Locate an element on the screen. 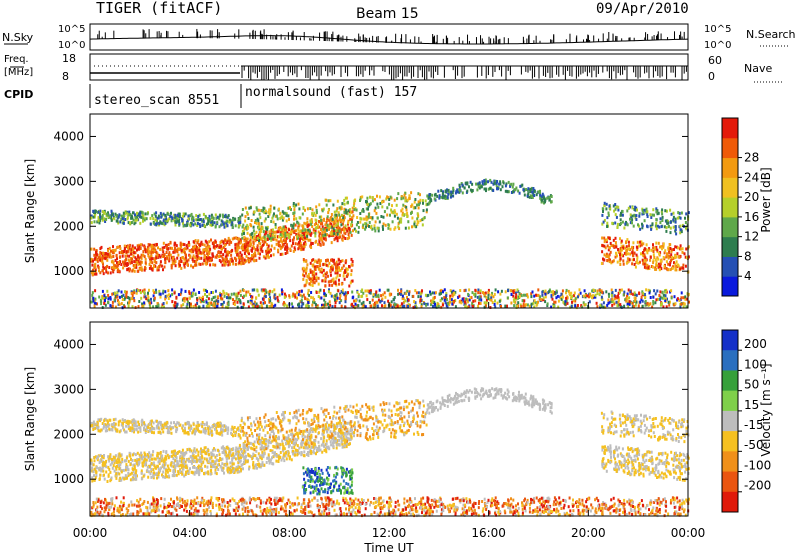  velocity-cell is located at coordinates (182, 472).